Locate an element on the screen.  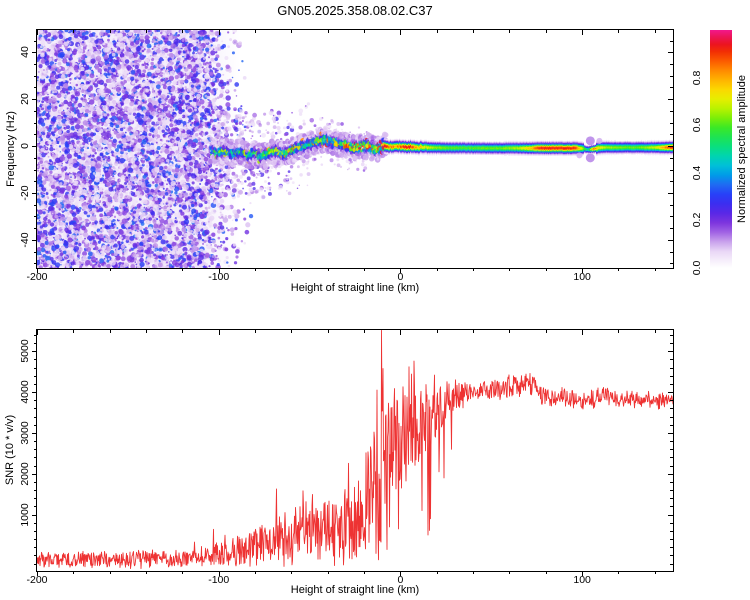
colorbar-gradient is located at coordinates (721, 149).